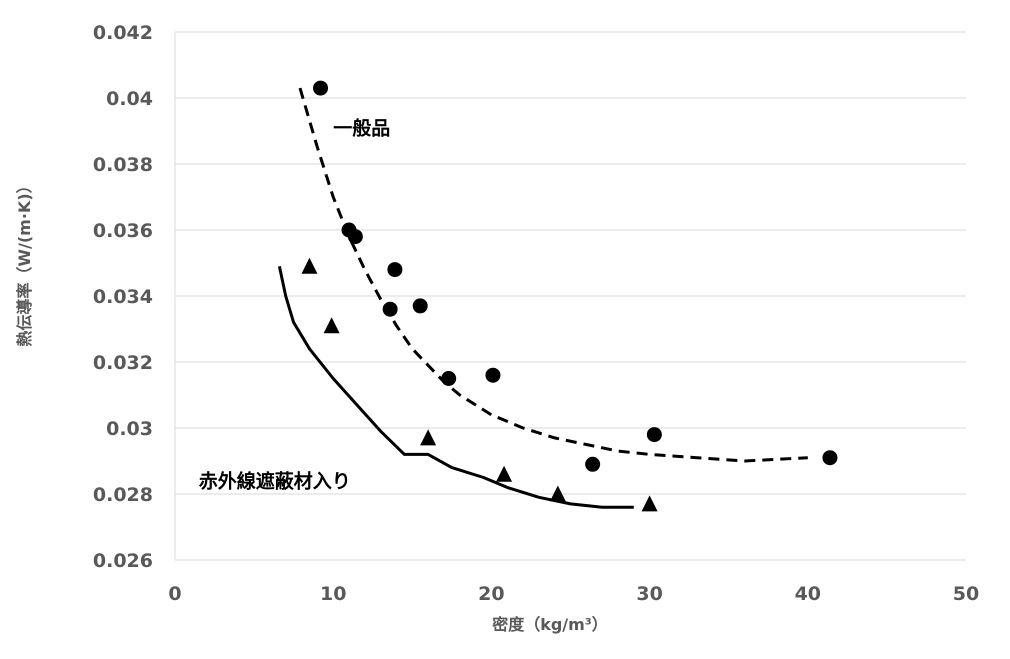  I want to click on y-tick-label: 0.036, so click(123, 231).